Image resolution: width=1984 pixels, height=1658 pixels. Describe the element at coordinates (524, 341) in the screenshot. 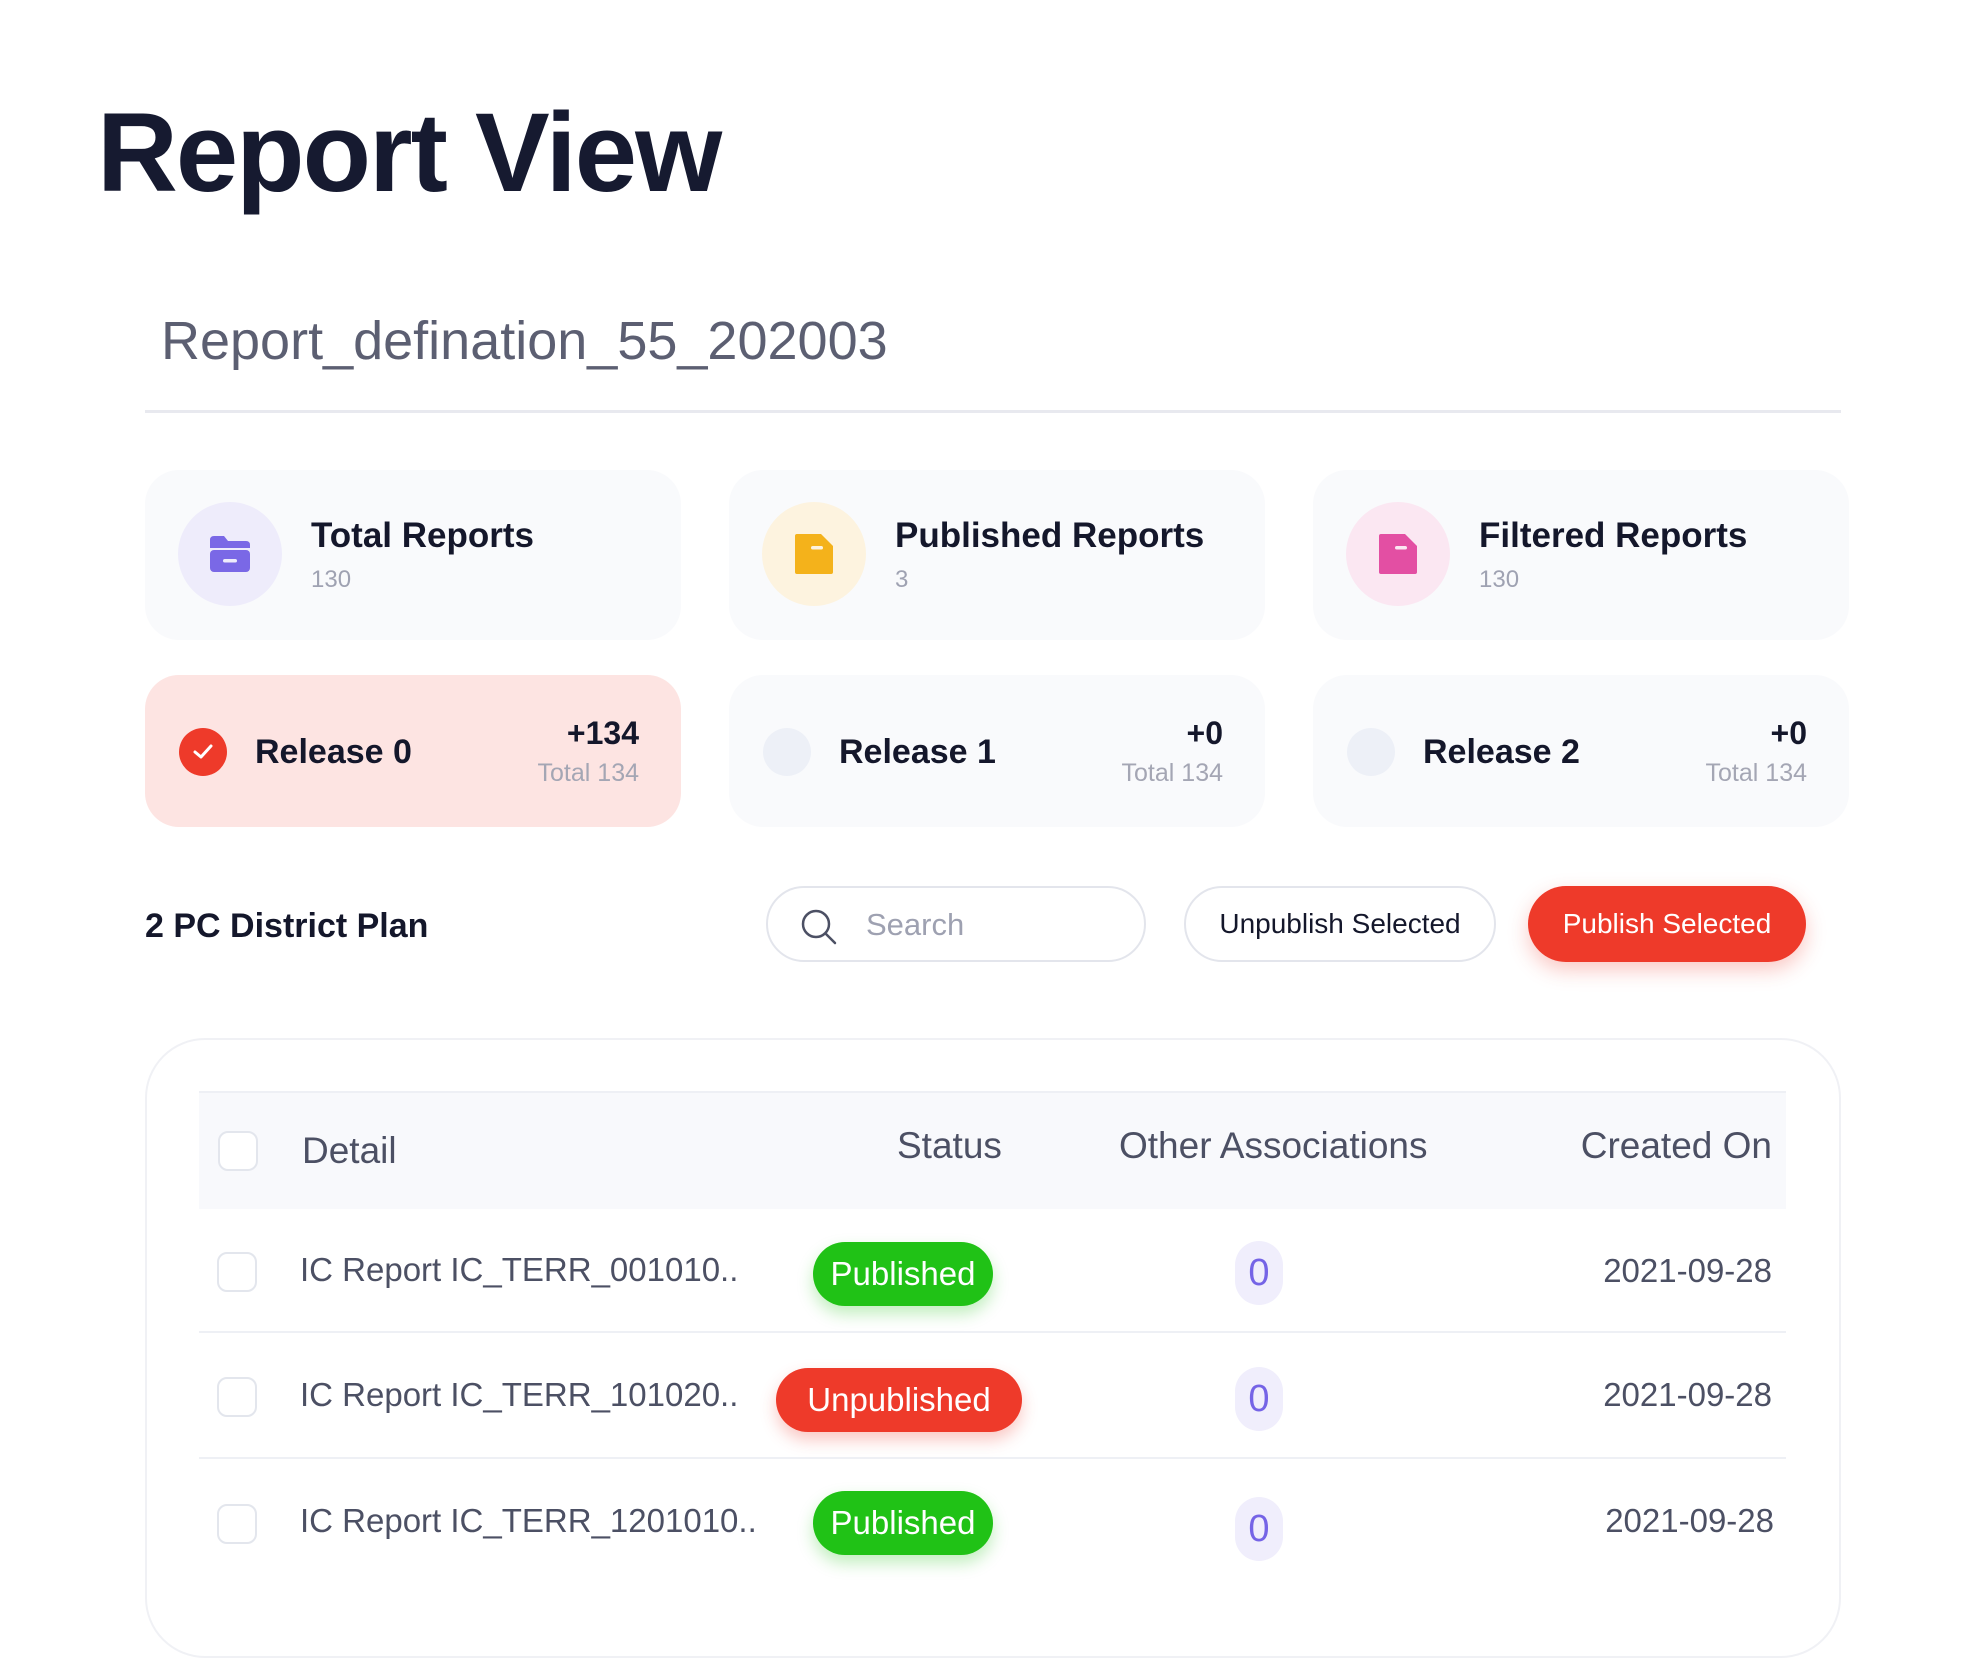

I see `report-name: Report_defination_55_202003` at that location.